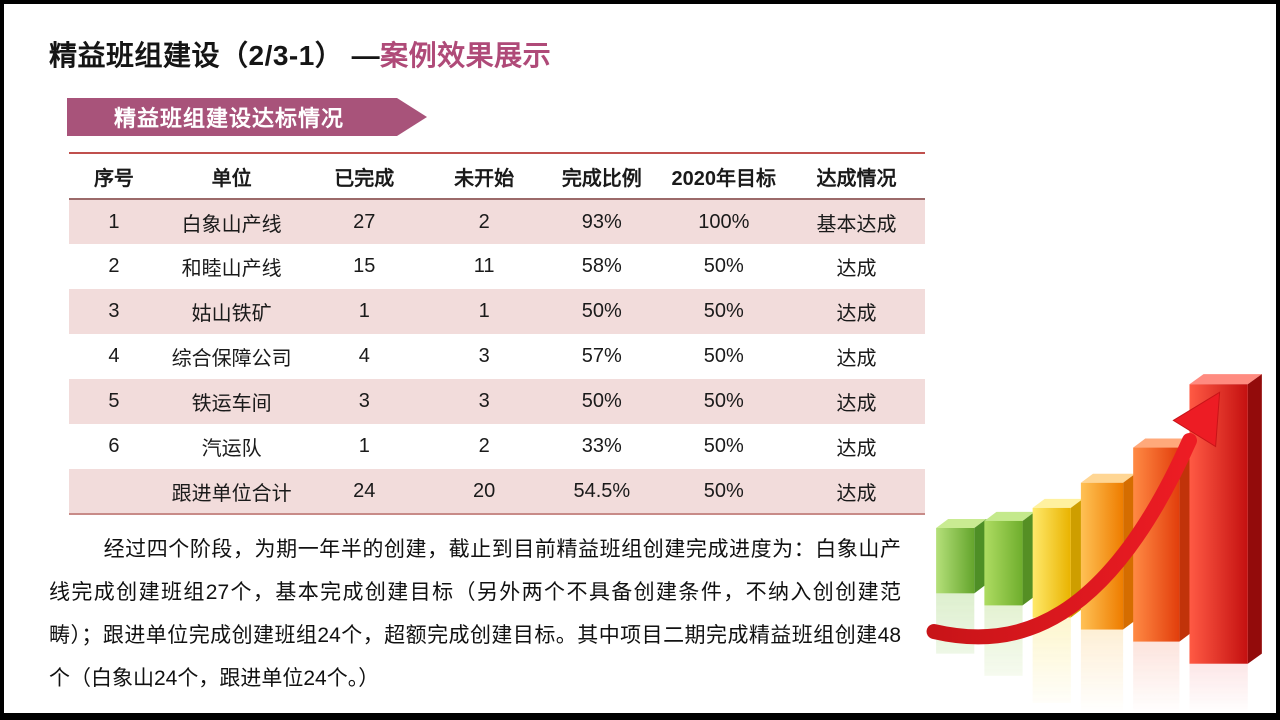  I want to click on cell-completed: 27, so click(364, 221).